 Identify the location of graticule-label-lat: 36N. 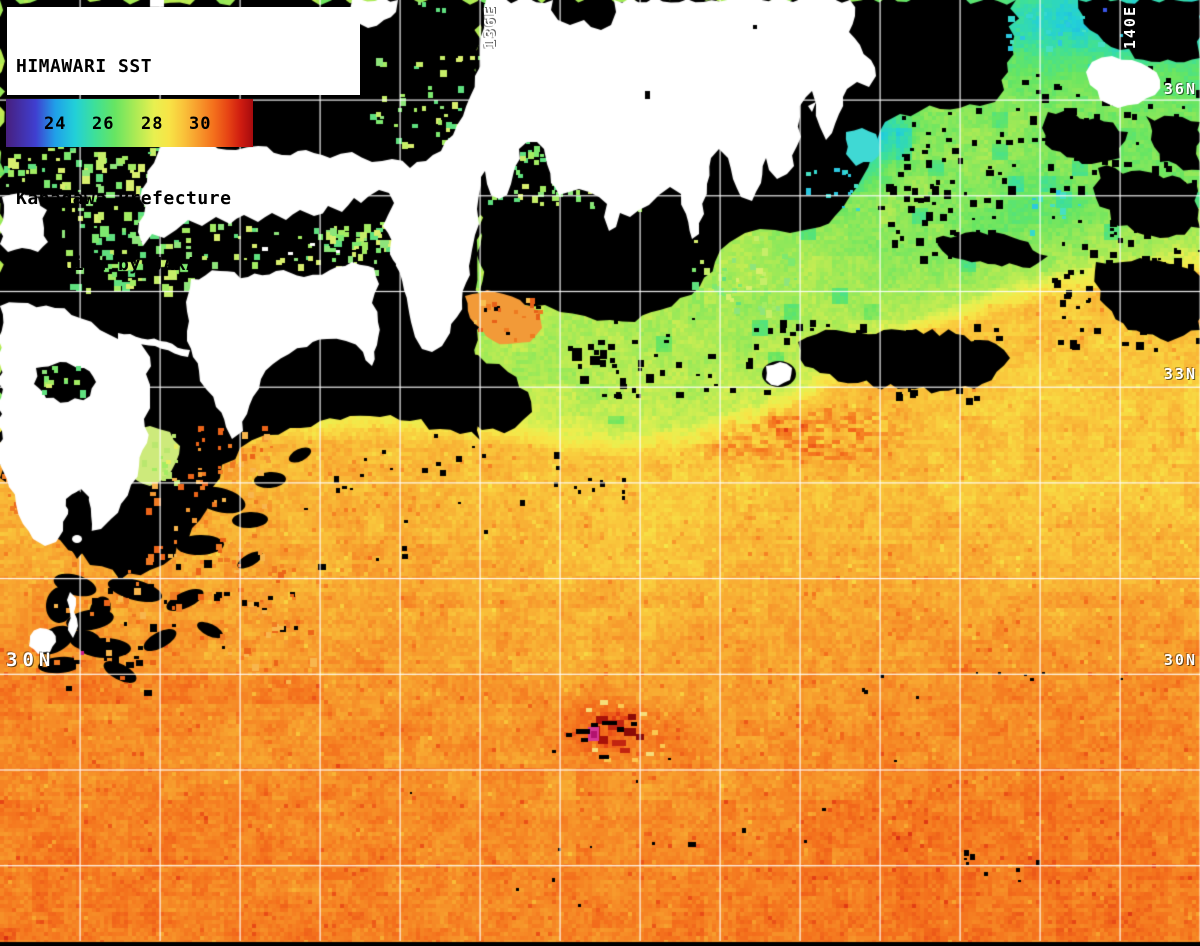
(1180, 89).